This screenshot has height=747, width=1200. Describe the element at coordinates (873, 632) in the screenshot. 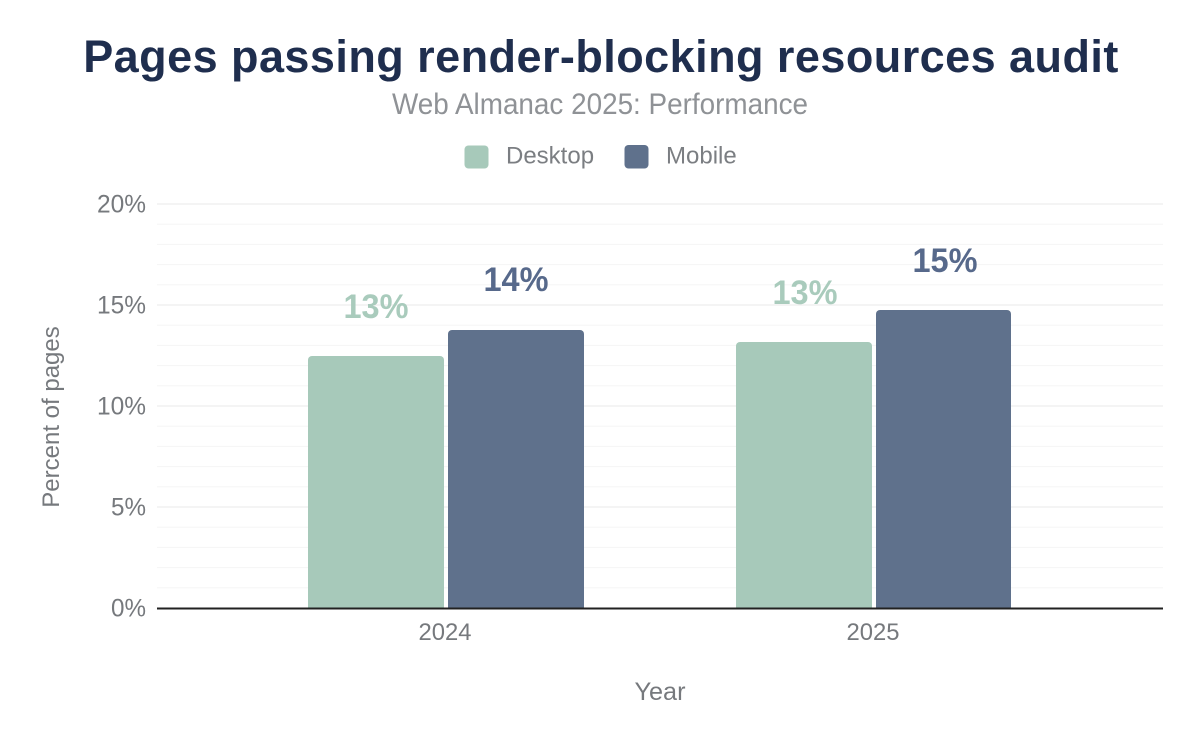

I see `svg-text: 2025` at that location.